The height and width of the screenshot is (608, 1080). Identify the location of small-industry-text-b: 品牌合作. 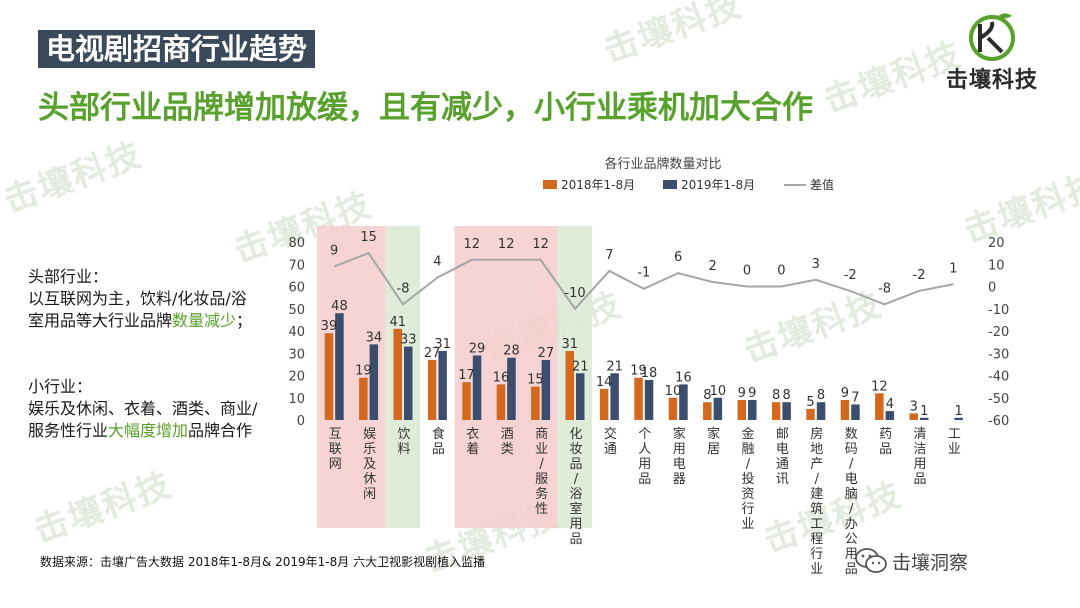
(220, 430).